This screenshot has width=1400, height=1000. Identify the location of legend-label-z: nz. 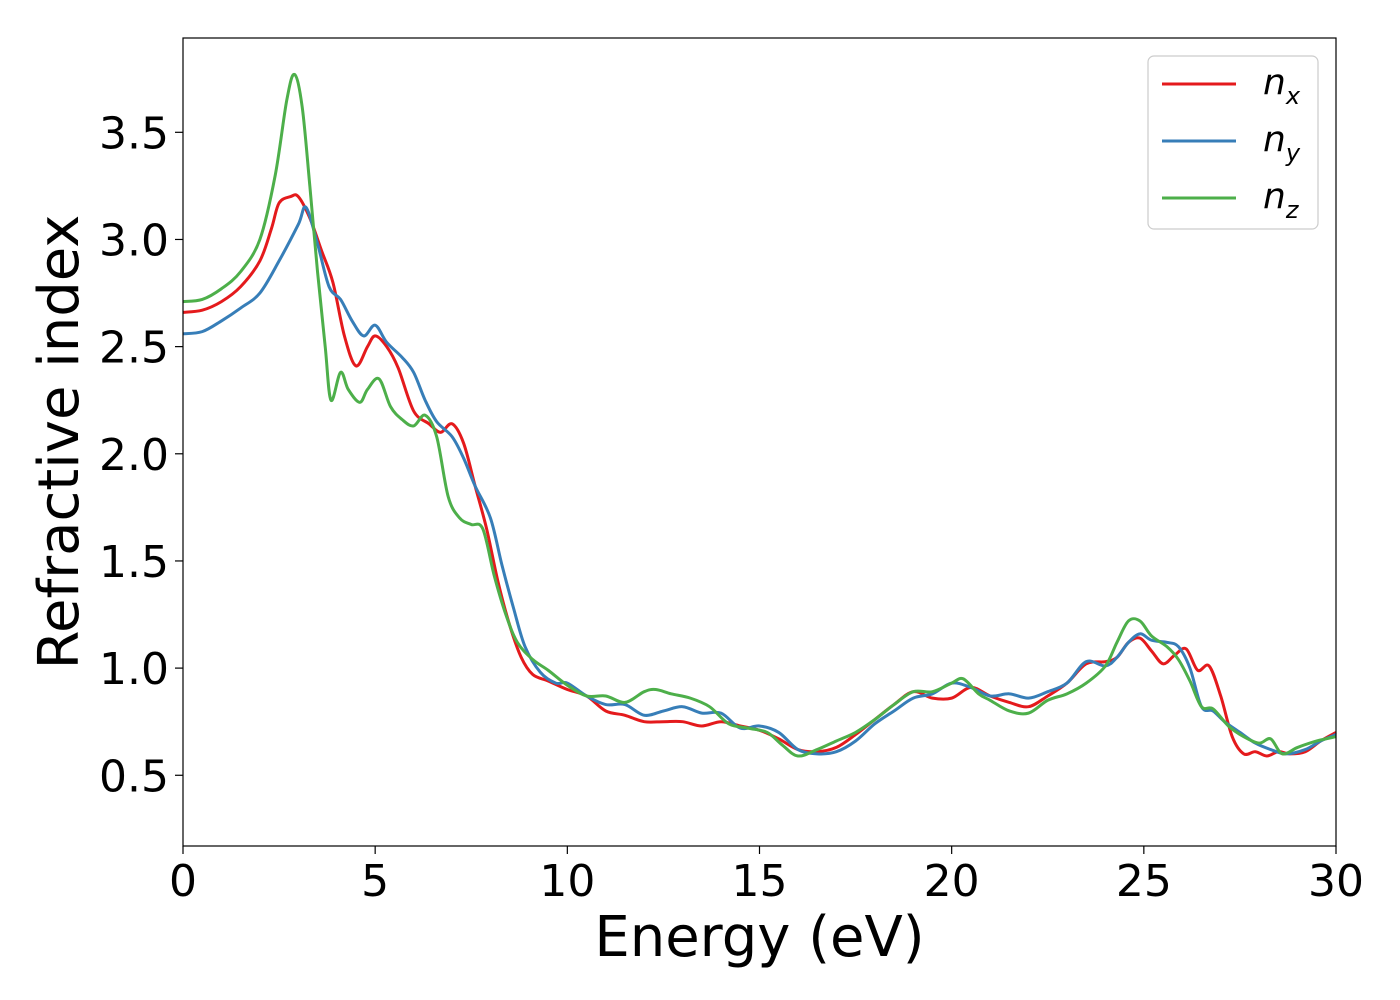
(1281, 200).